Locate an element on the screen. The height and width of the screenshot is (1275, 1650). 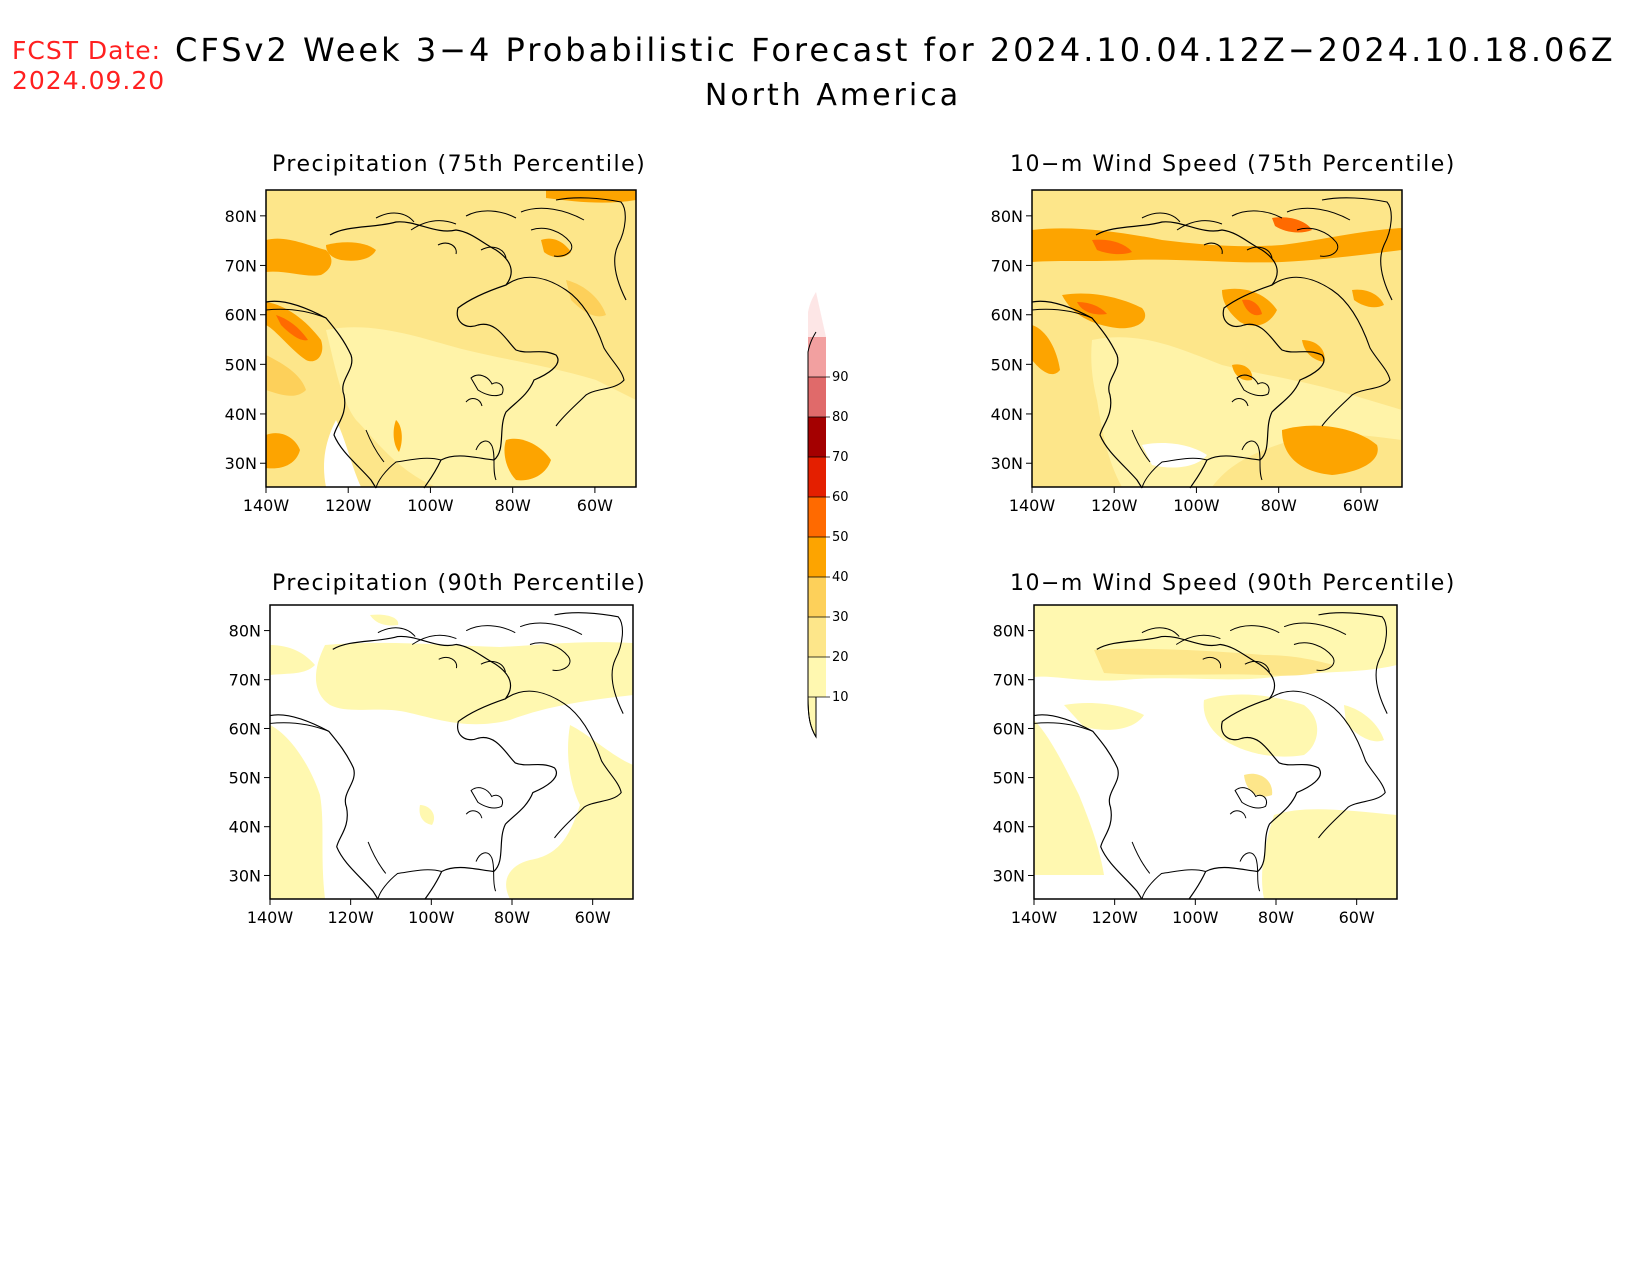
colorbar-label: 20 is located at coordinates (840, 657).